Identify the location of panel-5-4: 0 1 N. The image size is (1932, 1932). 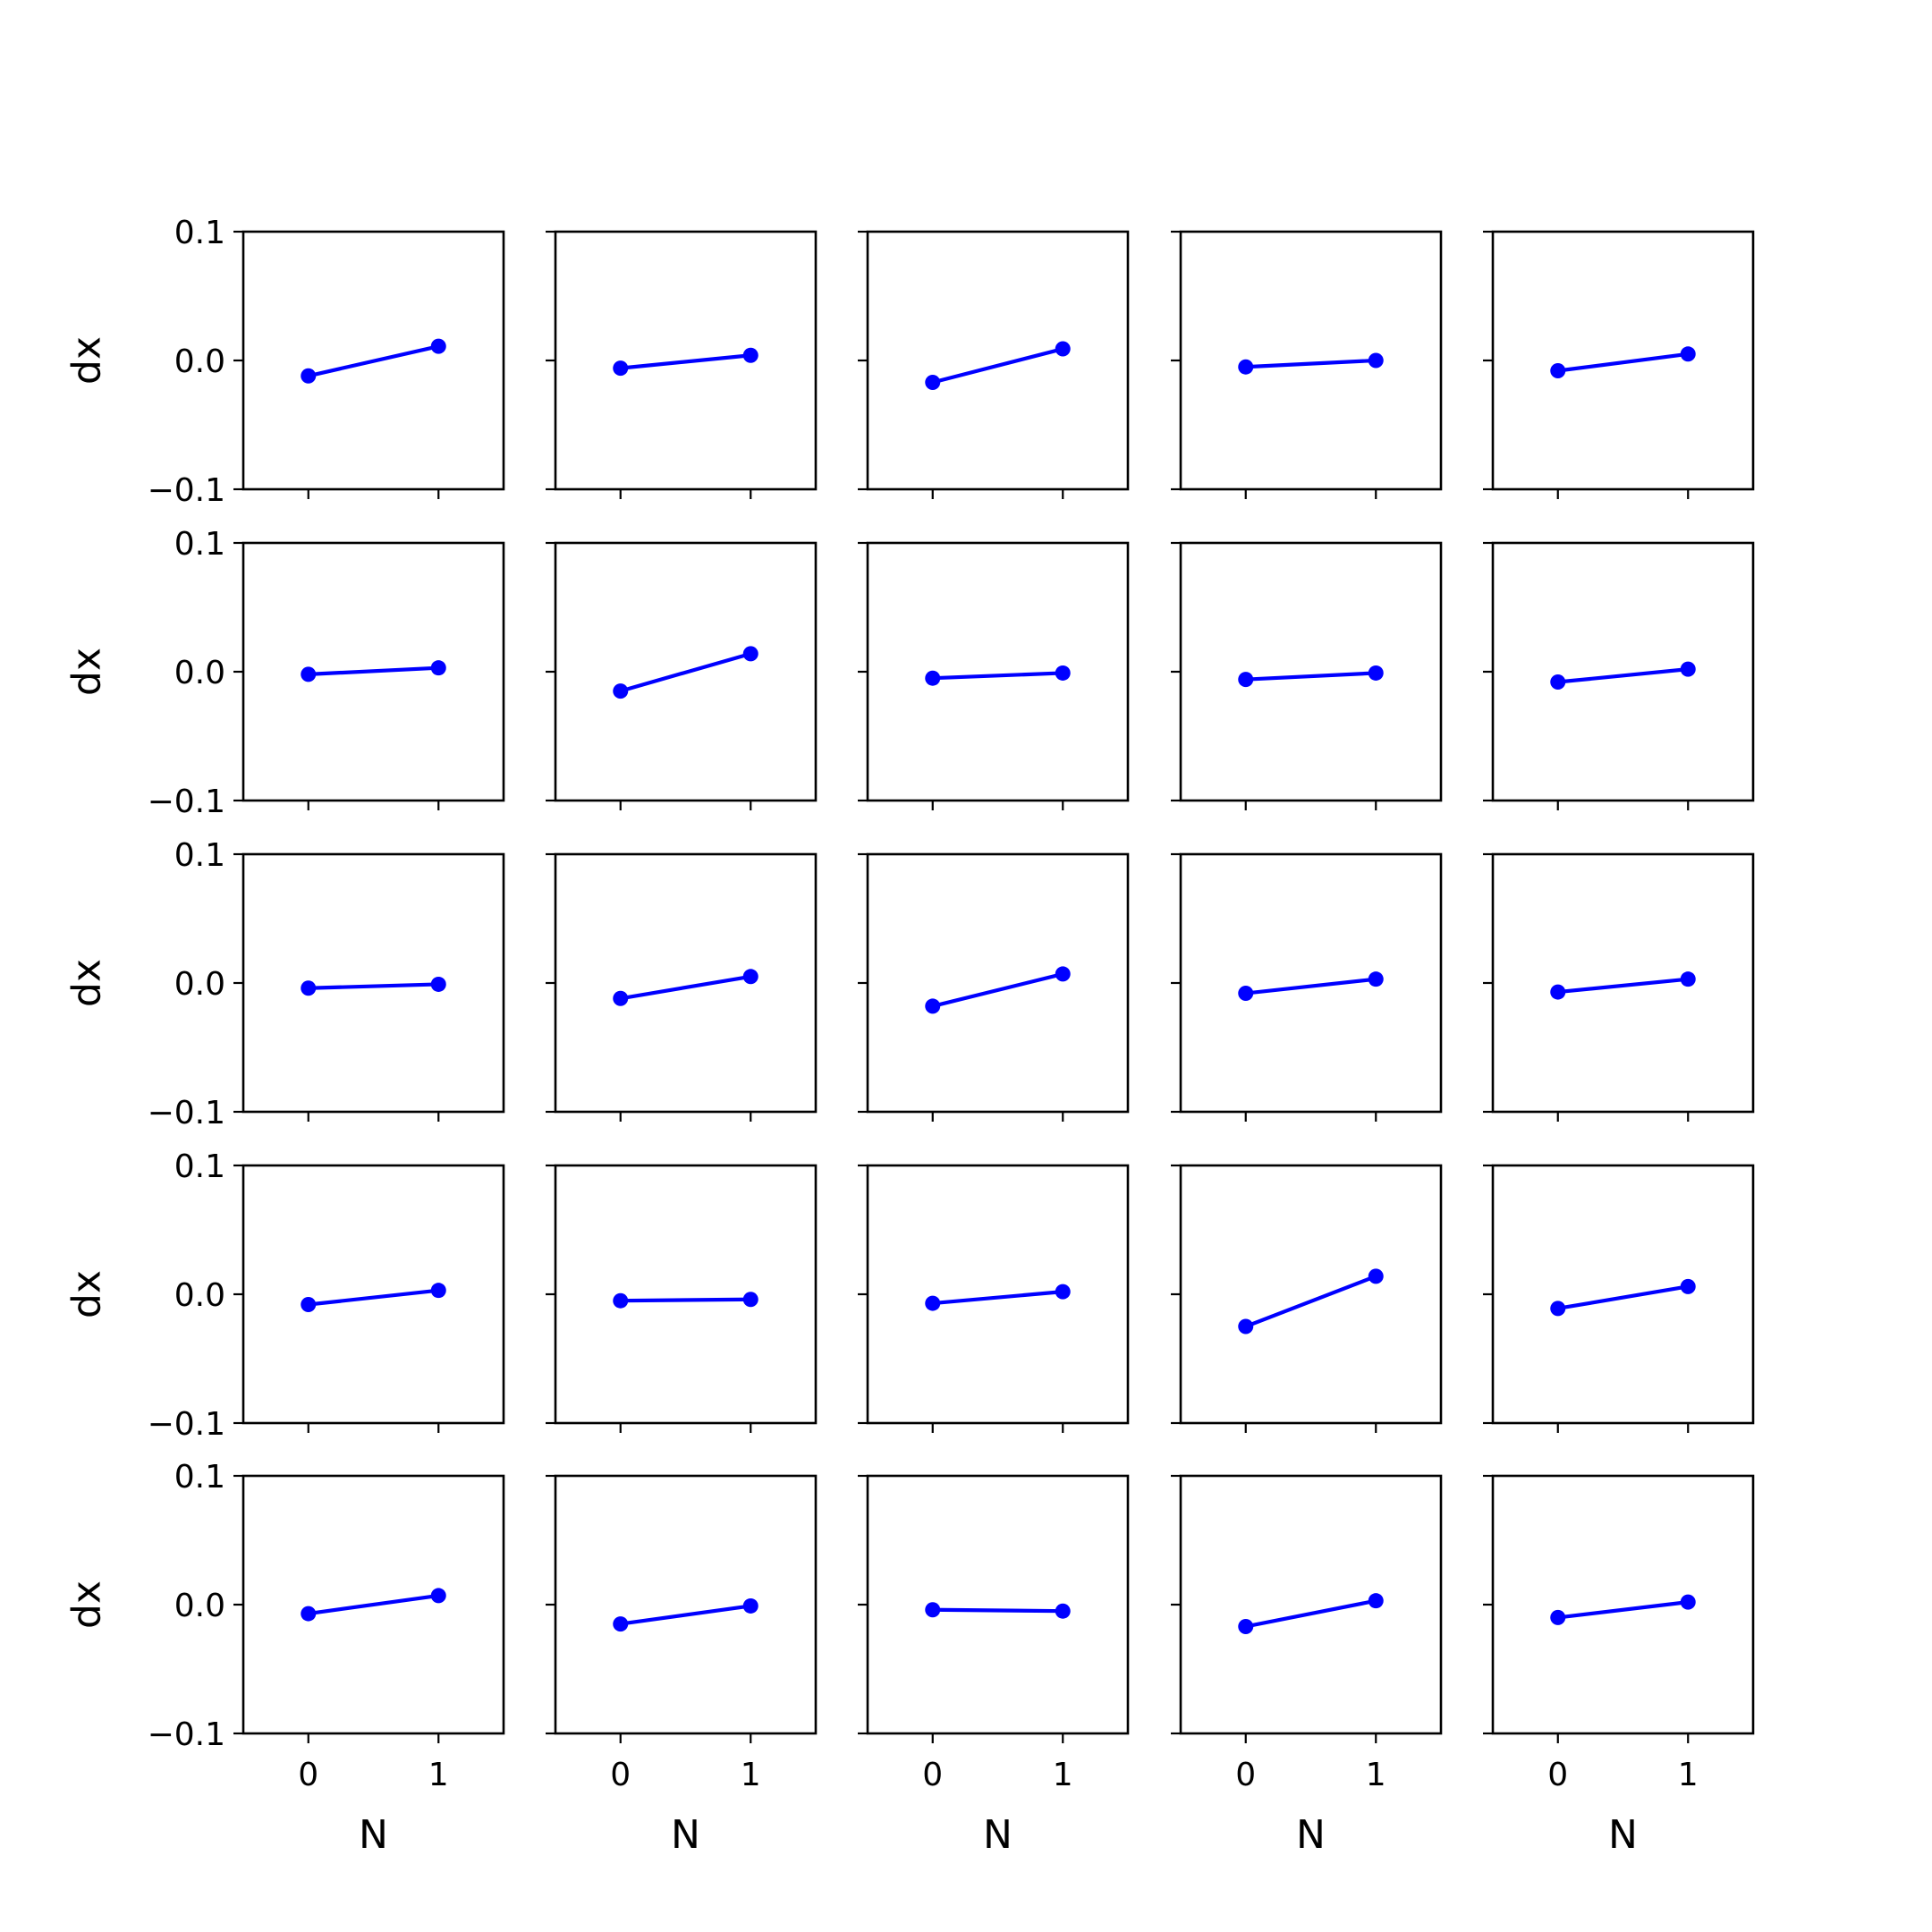
(1307, 1666).